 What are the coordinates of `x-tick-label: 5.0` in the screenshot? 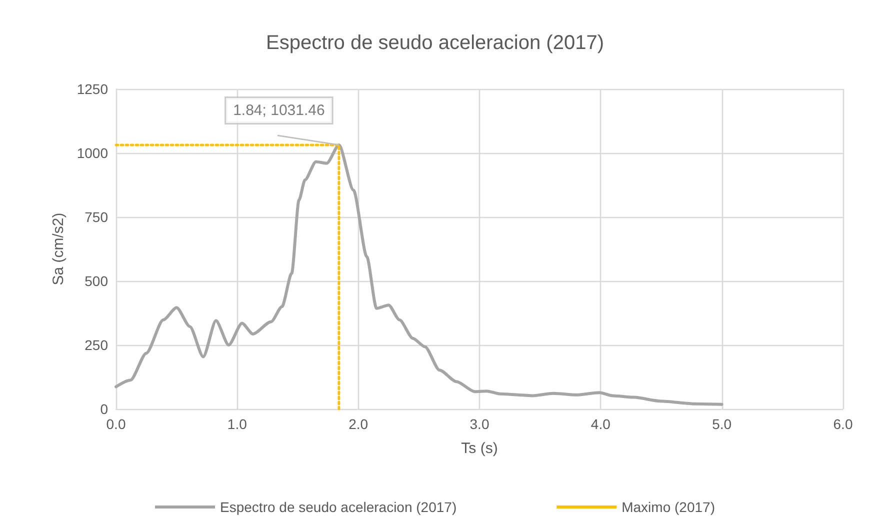 It's located at (722, 424).